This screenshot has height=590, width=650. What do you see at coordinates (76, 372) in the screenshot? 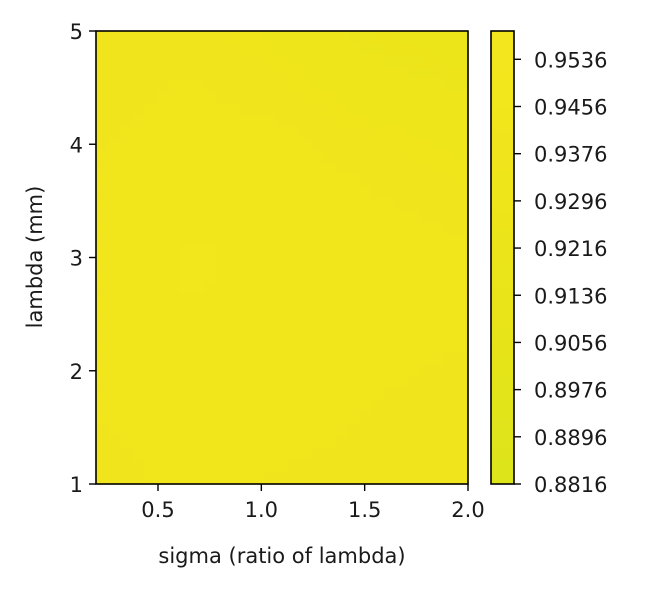
I see `y-tick-label: 2` at bounding box center [76, 372].